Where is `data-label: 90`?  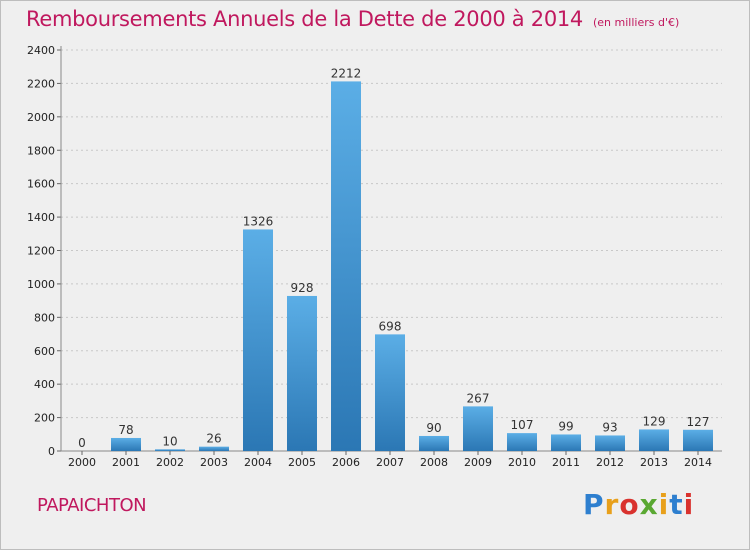 data-label: 90 is located at coordinates (433, 428).